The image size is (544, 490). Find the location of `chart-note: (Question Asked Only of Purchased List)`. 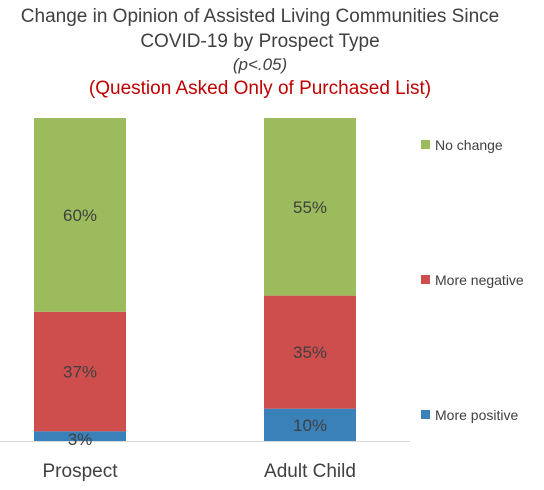

chart-note: (Question Asked Only of Purchased List) is located at coordinates (260, 88).